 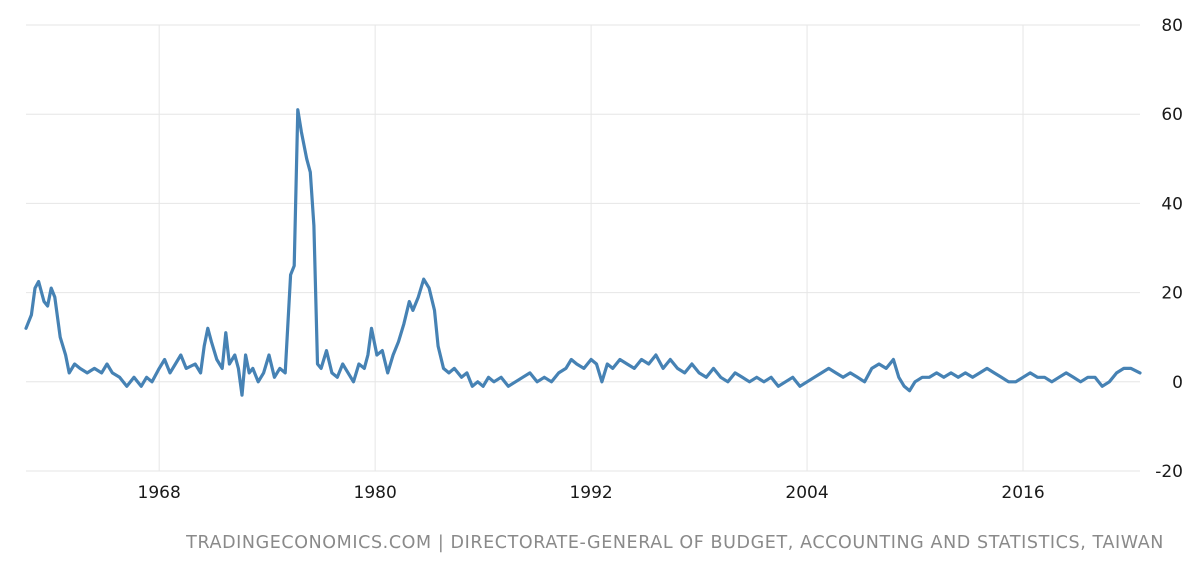 I want to click on y-axis-tick-labels: 80 60 40 20 0 -20, so click(x=1169, y=249).